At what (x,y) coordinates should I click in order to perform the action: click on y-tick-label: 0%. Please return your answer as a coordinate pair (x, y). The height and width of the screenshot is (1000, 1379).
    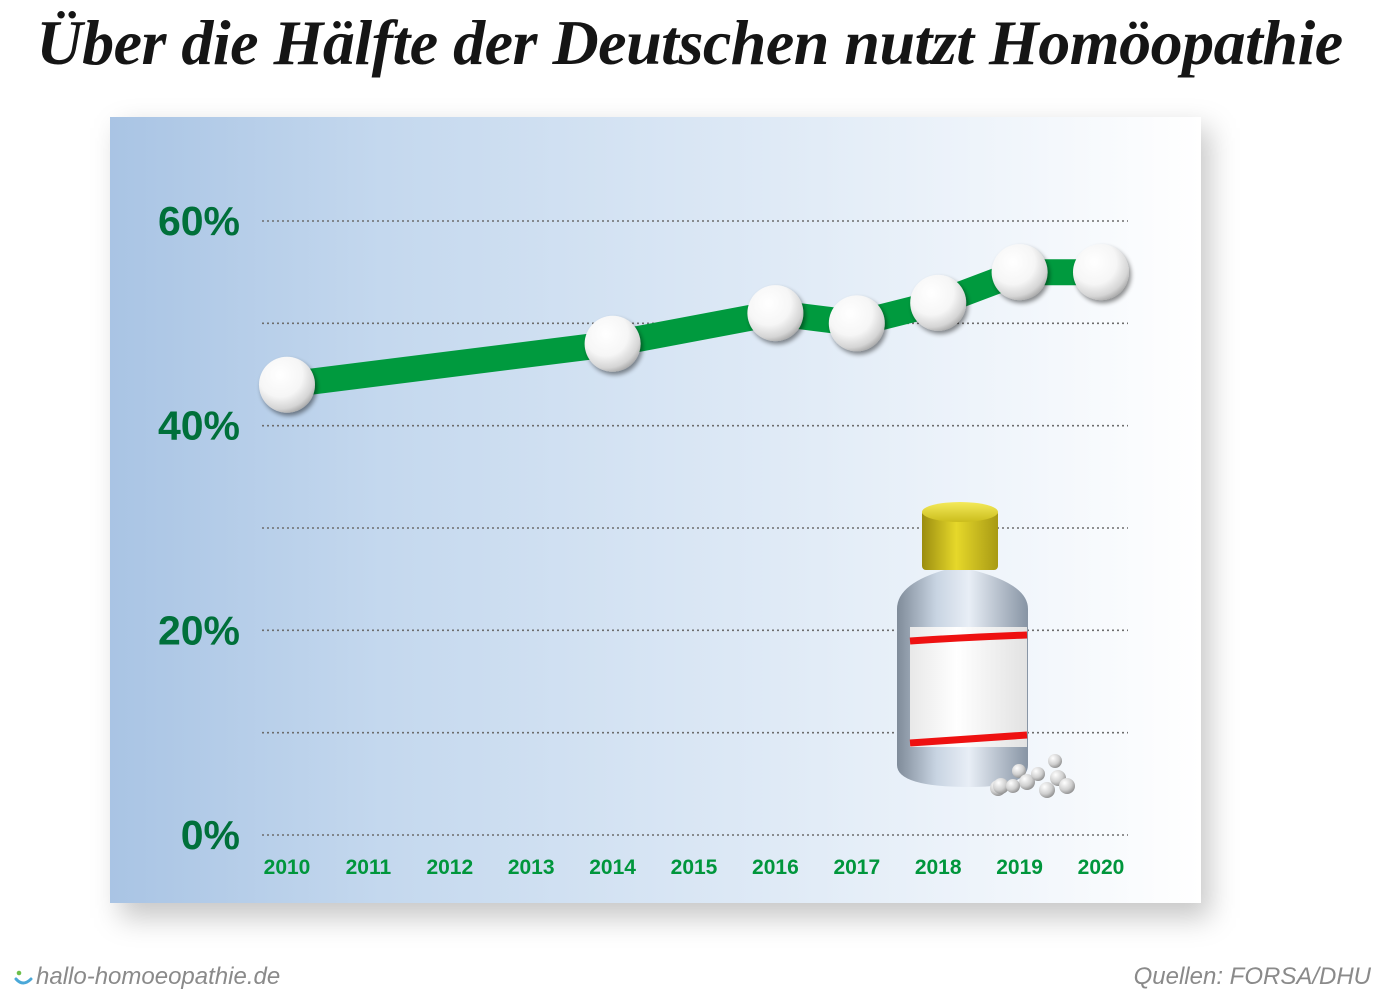
    Looking at the image, I should click on (210, 835).